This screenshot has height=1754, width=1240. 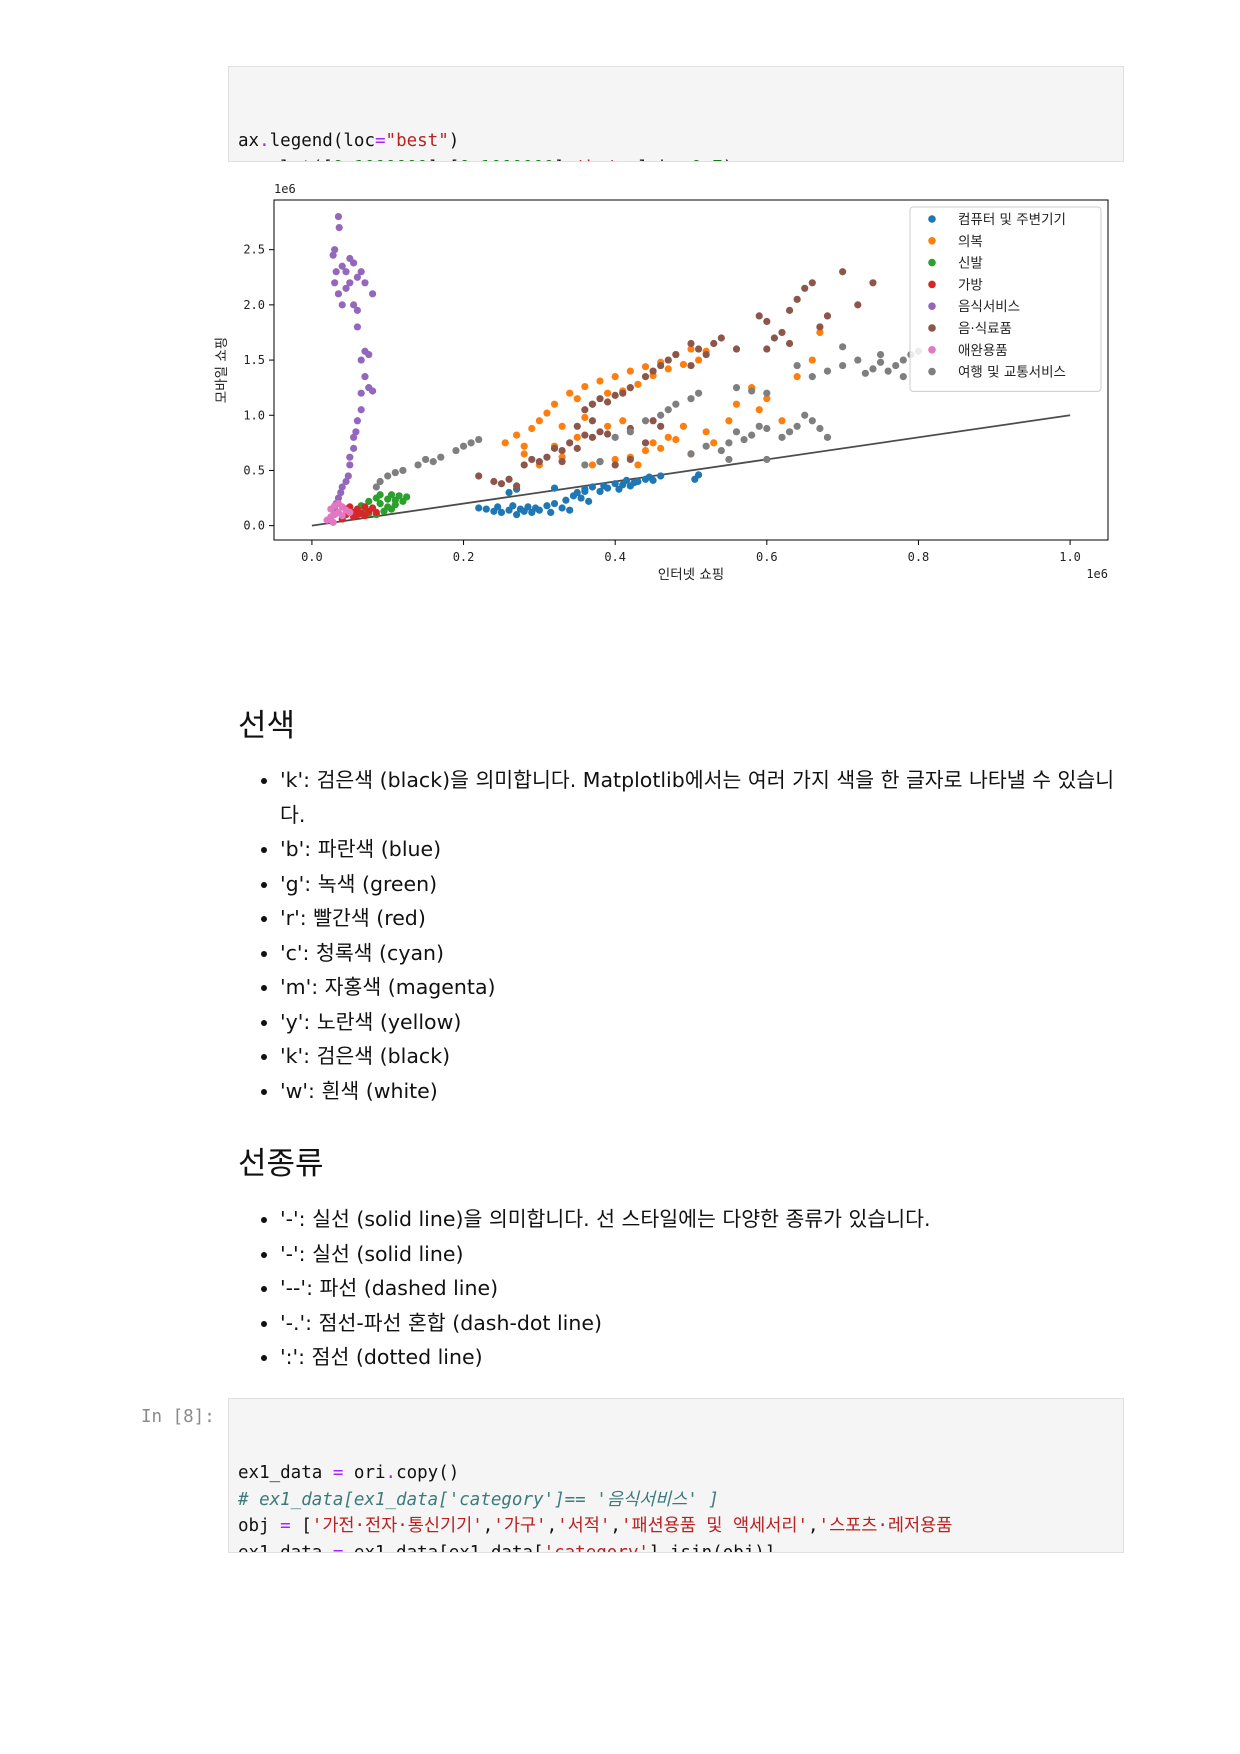 I want to click on code-token: 0, so click(x=338, y=160).